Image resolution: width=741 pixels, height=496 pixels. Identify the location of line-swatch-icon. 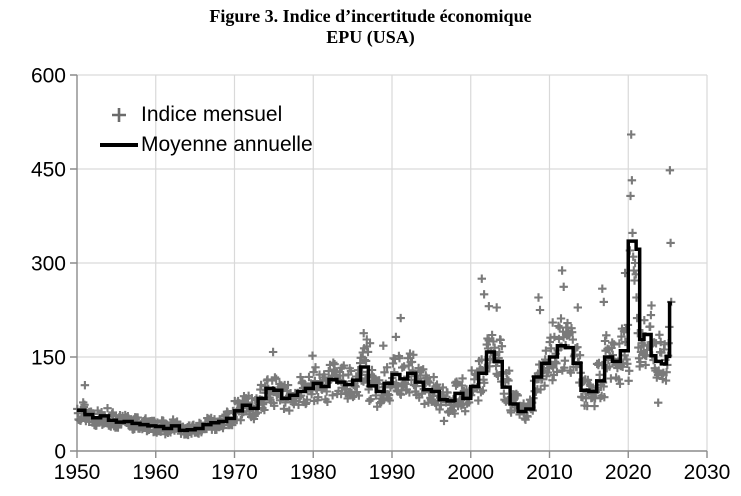
(120, 145).